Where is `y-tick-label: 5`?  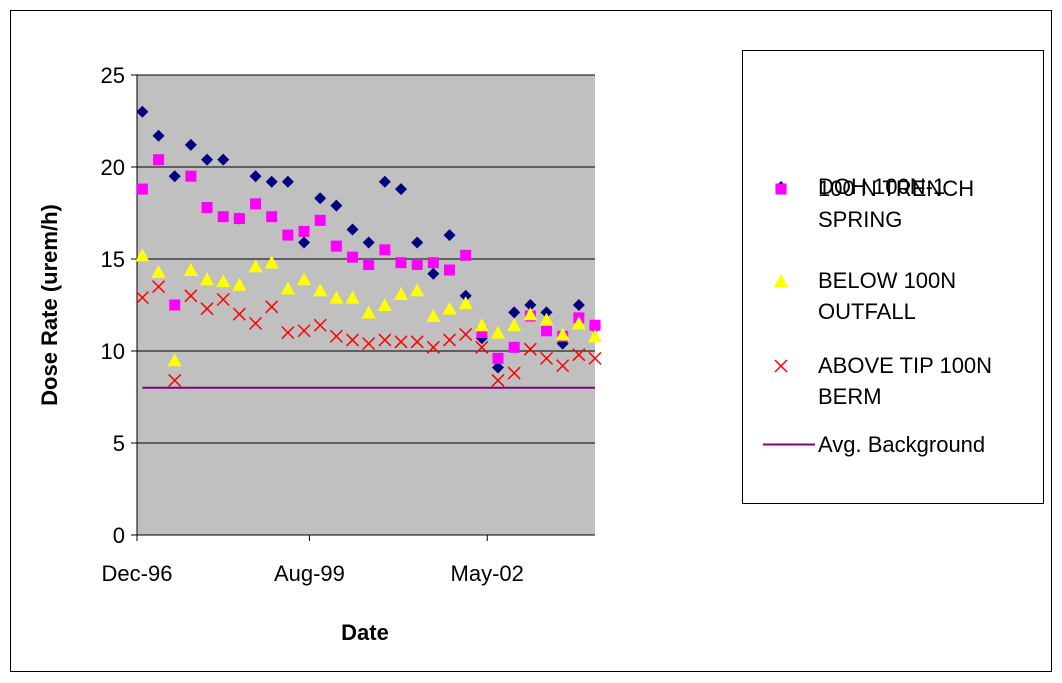 y-tick-label: 5 is located at coordinates (119, 443).